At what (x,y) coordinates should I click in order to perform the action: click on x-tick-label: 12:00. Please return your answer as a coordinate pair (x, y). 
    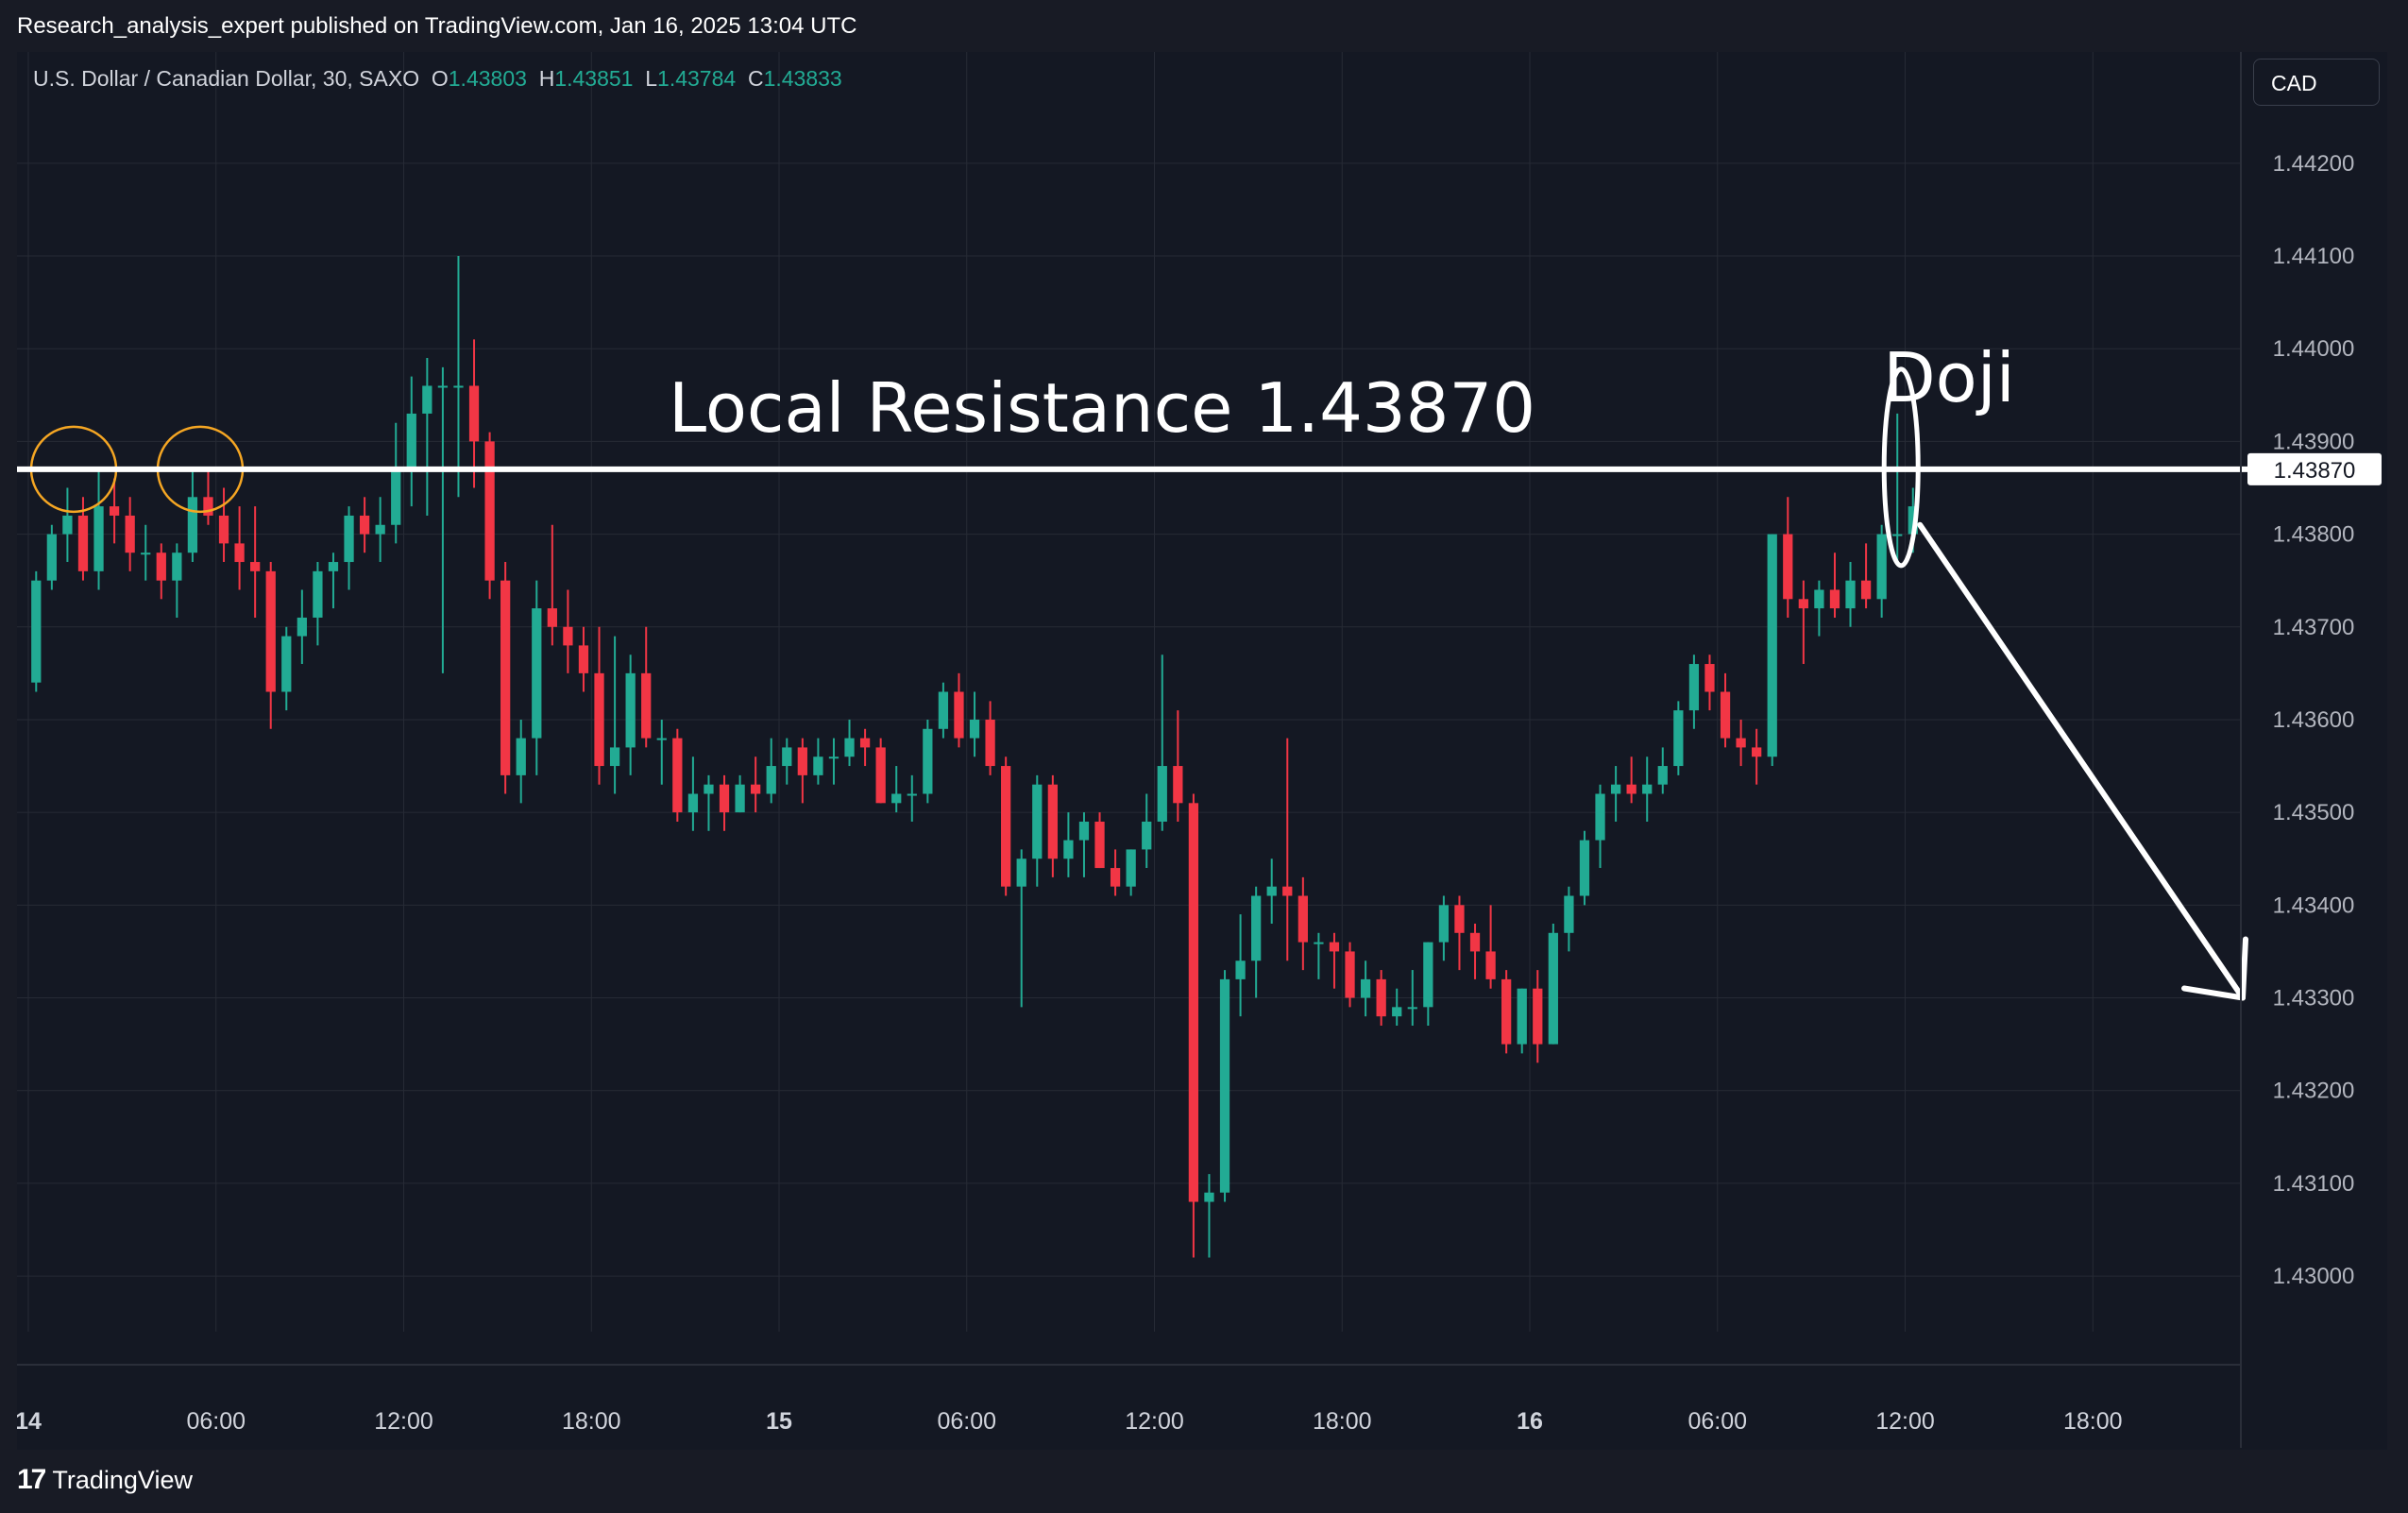
    Looking at the image, I should click on (1905, 1421).